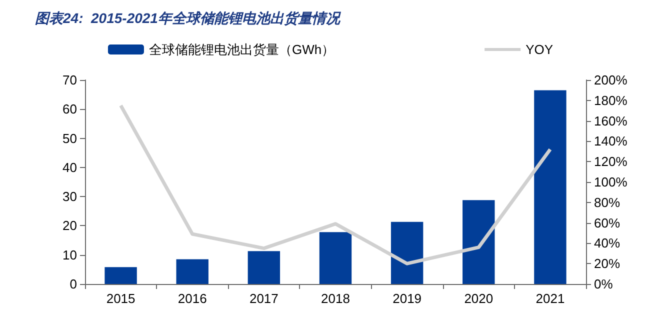  I want to click on y-tick-label: 0, so click(73, 284).